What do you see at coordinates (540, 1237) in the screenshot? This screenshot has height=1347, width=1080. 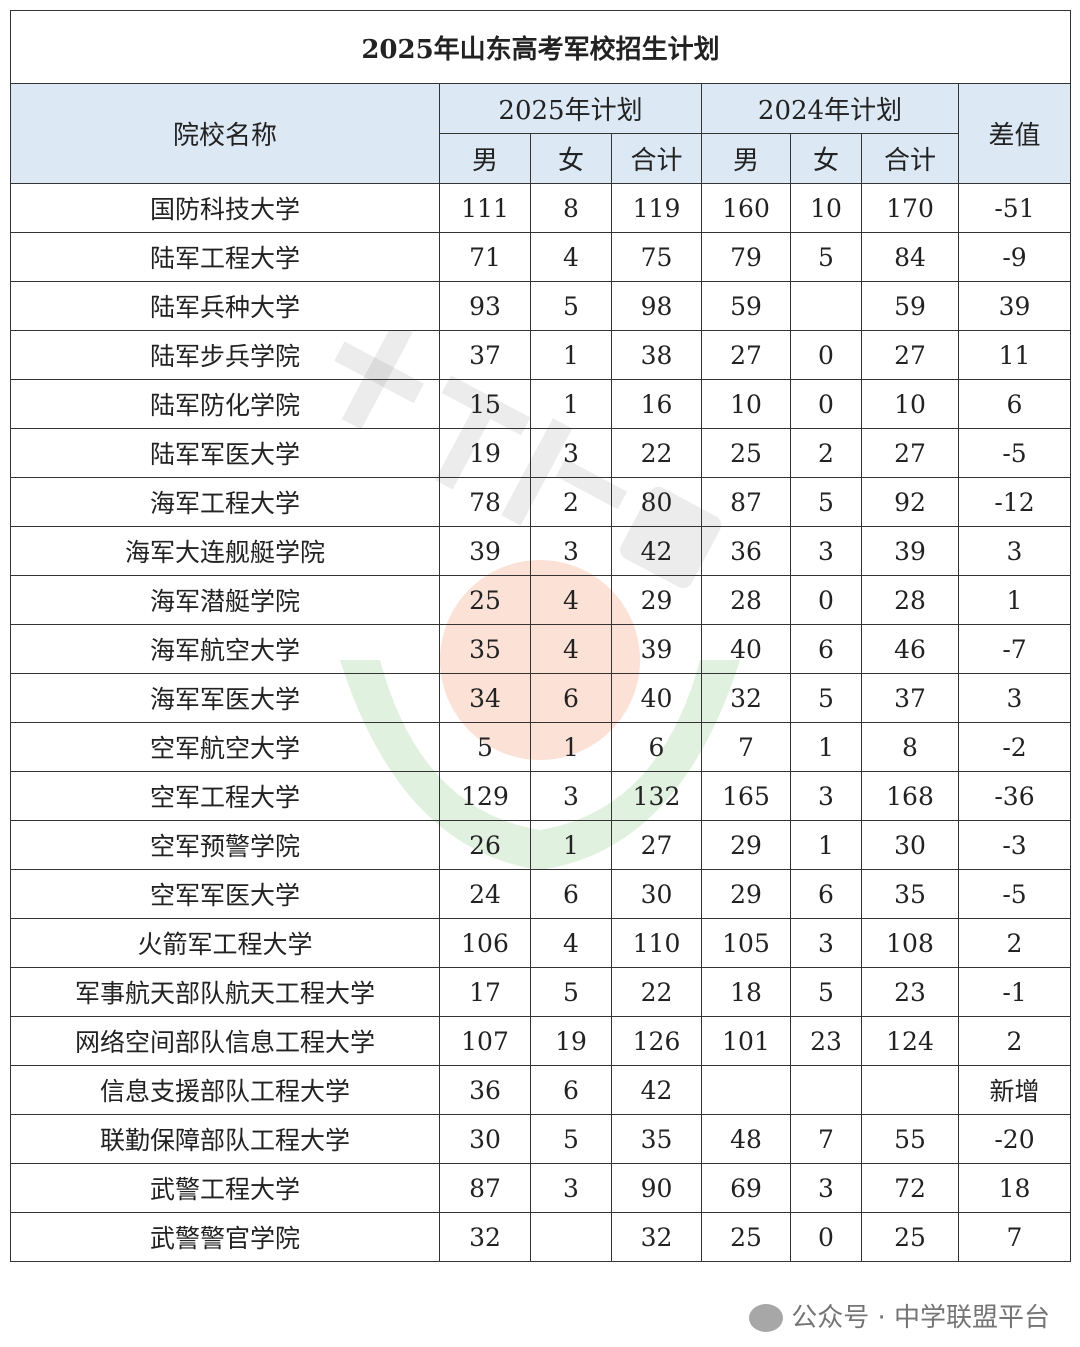 I see `table-row: 武警警官学院 32 32 25 0 25 7` at bounding box center [540, 1237].